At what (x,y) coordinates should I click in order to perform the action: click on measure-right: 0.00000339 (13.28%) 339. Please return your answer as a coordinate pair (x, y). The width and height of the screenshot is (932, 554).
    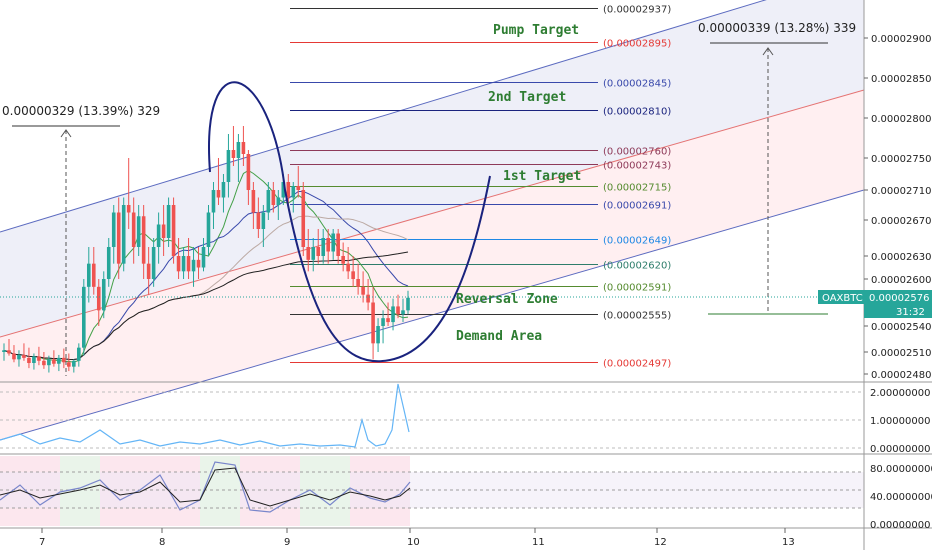
    Looking at the image, I should click on (777, 168).